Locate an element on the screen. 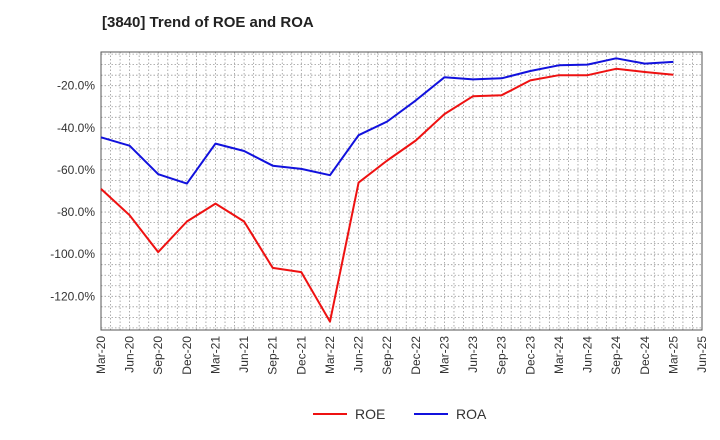 The width and height of the screenshot is (720, 440). x-tick-label: Dec-23 is located at coordinates (530, 355).